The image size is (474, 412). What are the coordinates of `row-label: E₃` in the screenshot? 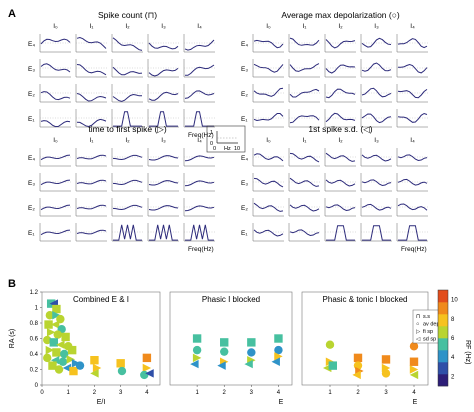 It's located at (31, 69).